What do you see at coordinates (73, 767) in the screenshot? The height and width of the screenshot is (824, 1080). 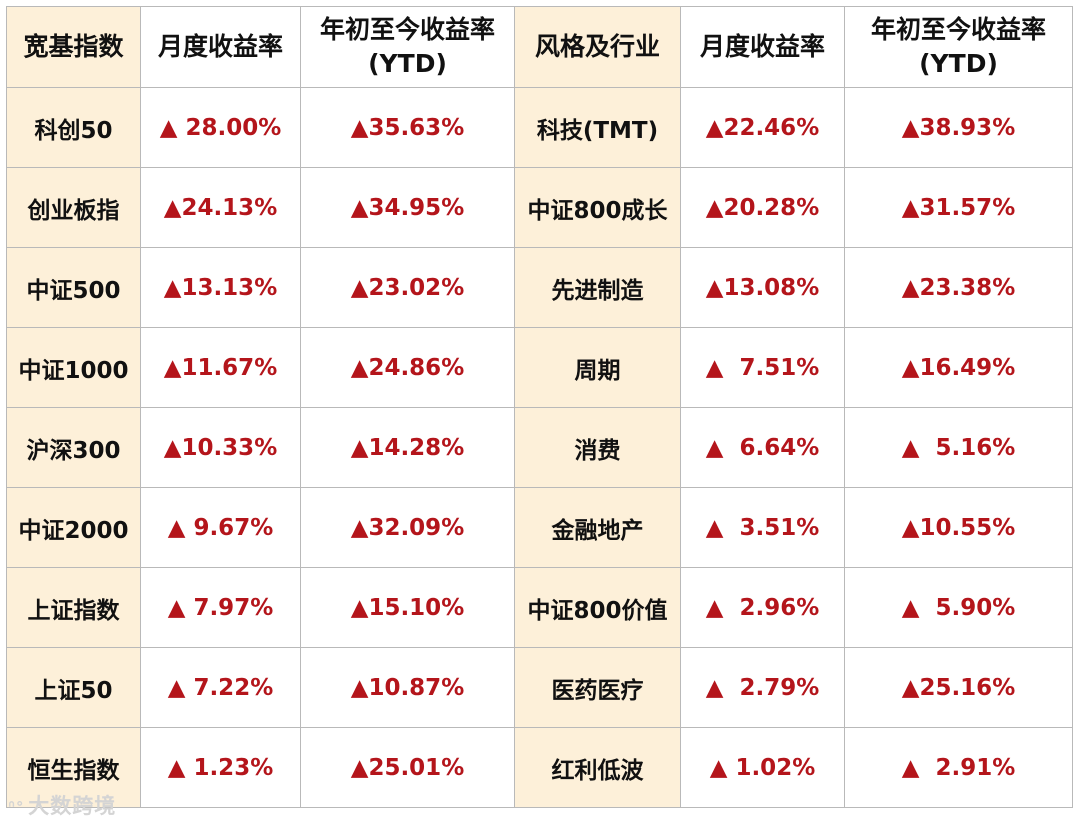 I see `broad-index-name: 恒生指数` at bounding box center [73, 767].